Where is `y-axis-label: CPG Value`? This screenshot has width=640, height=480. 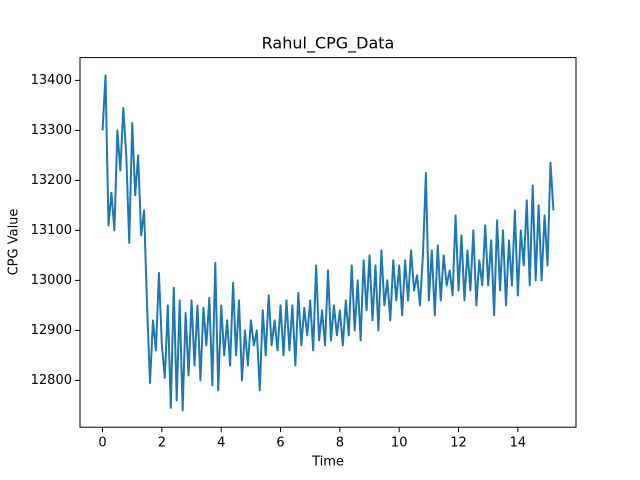
y-axis-label: CPG Value is located at coordinates (14, 242).